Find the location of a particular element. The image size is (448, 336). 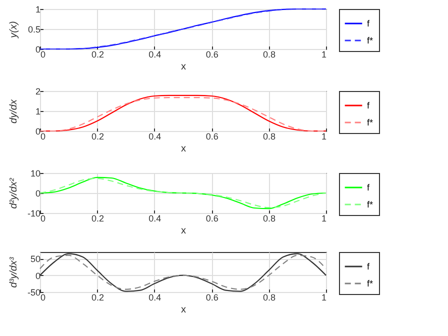

y-axis-title: y(x) is located at coordinates (14, 30).